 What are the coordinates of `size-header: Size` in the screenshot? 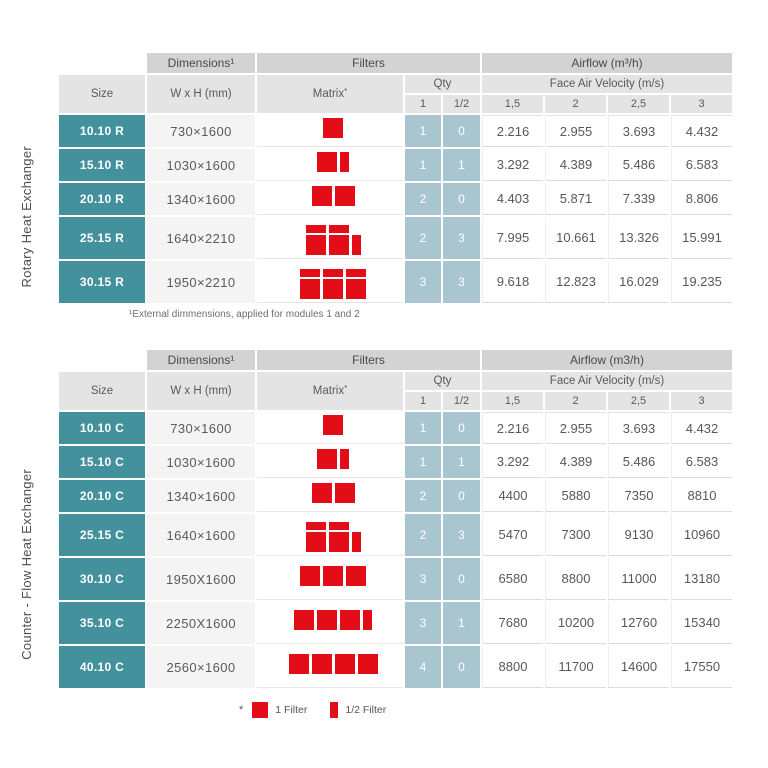 It's located at (102, 391).